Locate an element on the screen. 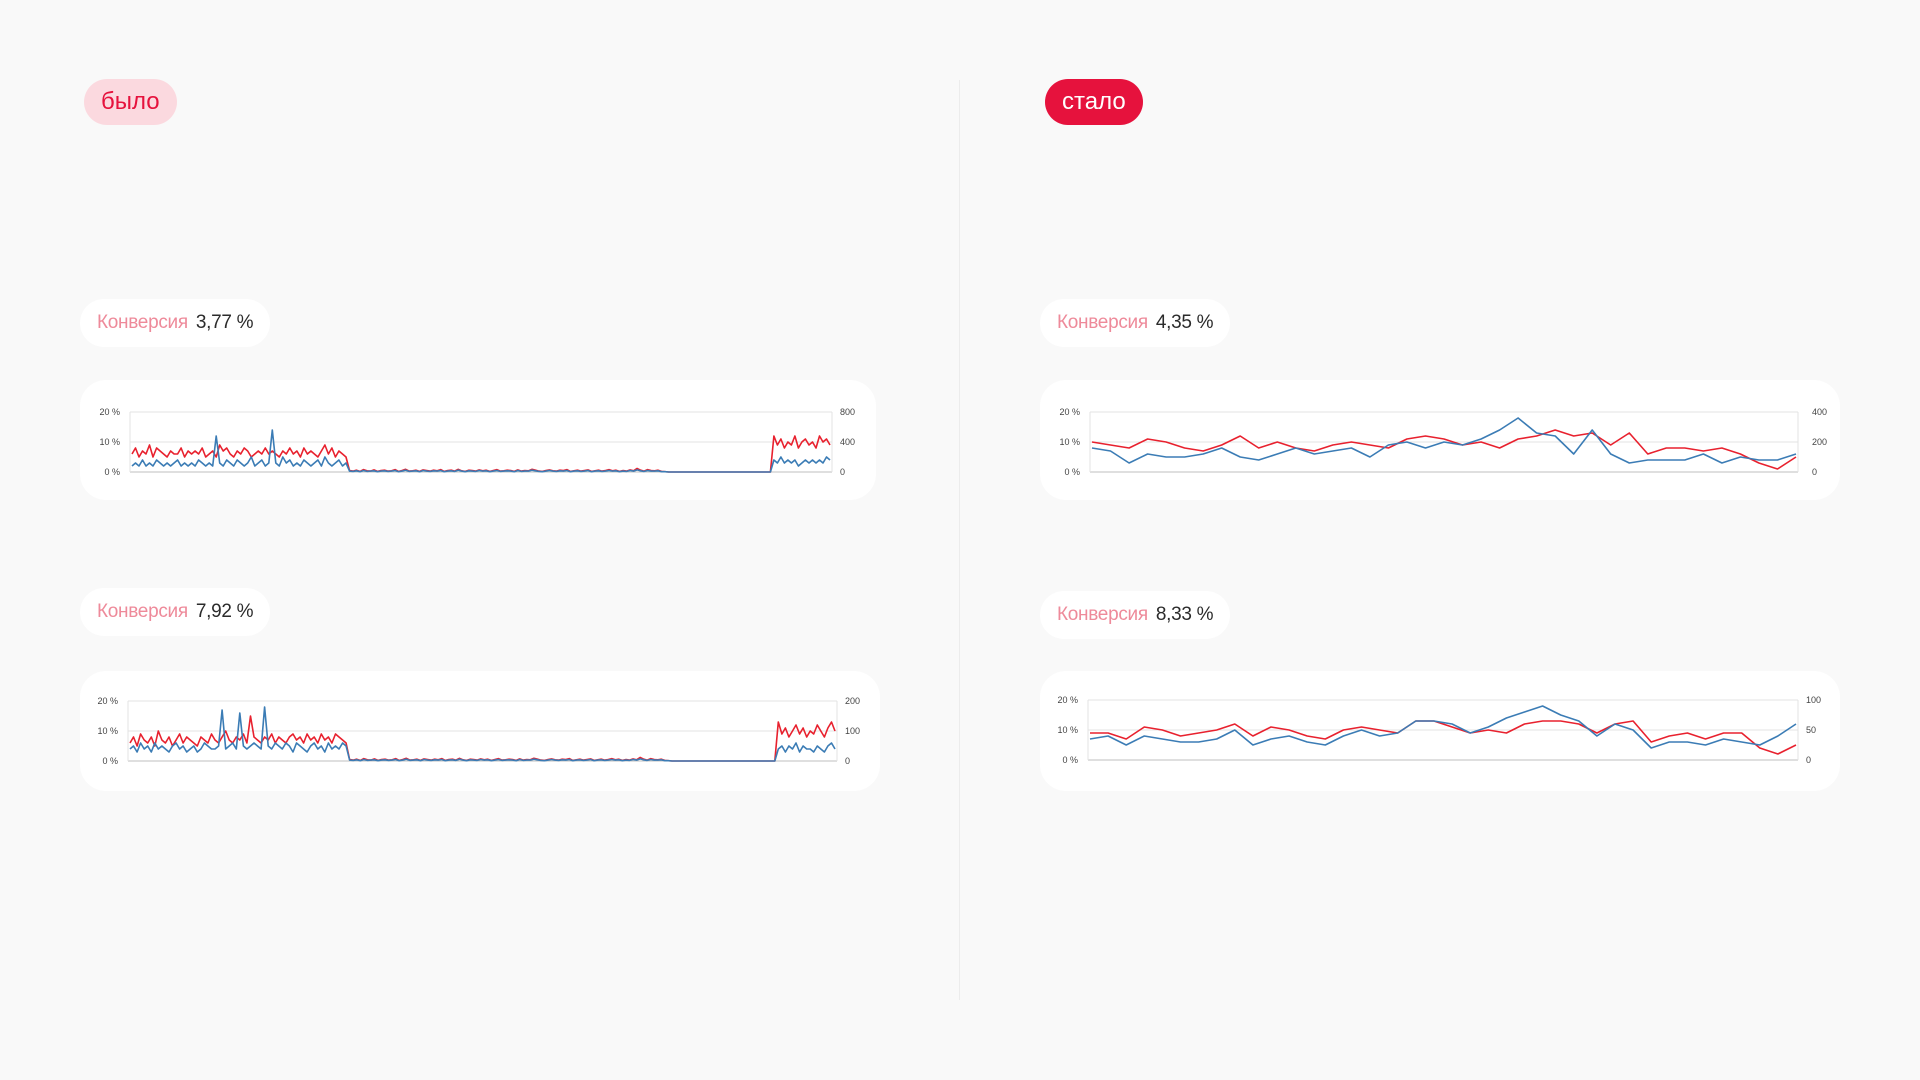  chart-after-2: 20 % 10 % 0 % 100 50 0 is located at coordinates (1439, 730).